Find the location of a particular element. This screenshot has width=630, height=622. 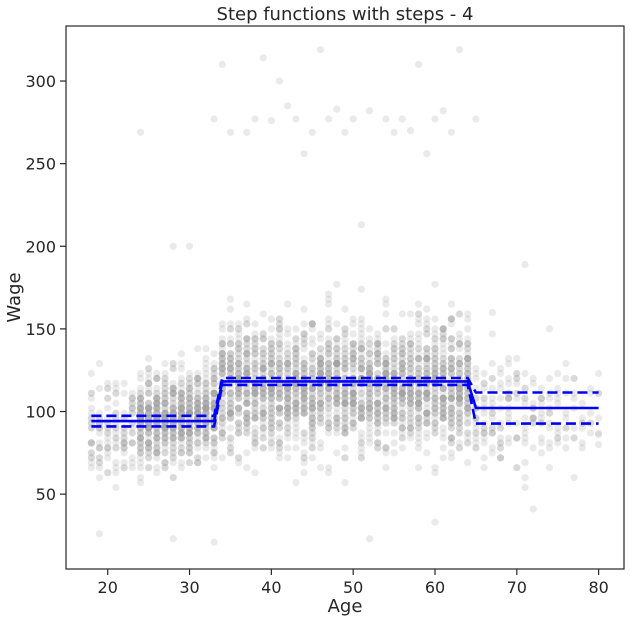

y-tick-label: 150 is located at coordinates (40, 329).